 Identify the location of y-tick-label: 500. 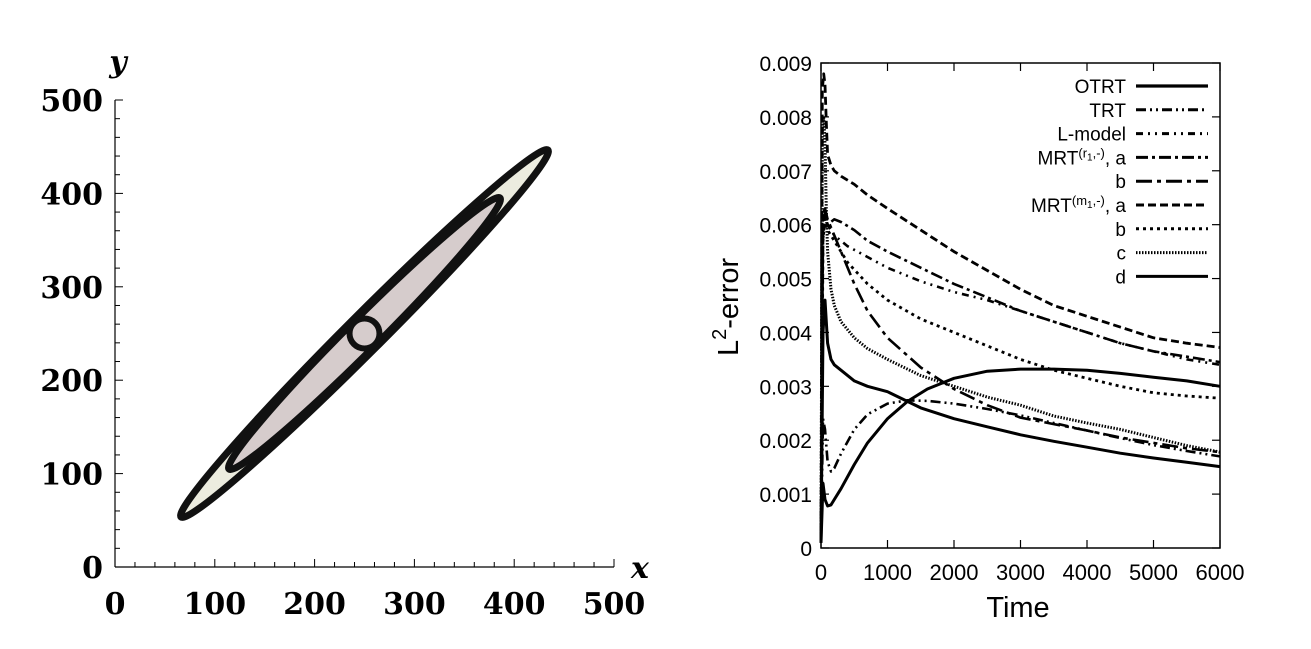
(71, 101).